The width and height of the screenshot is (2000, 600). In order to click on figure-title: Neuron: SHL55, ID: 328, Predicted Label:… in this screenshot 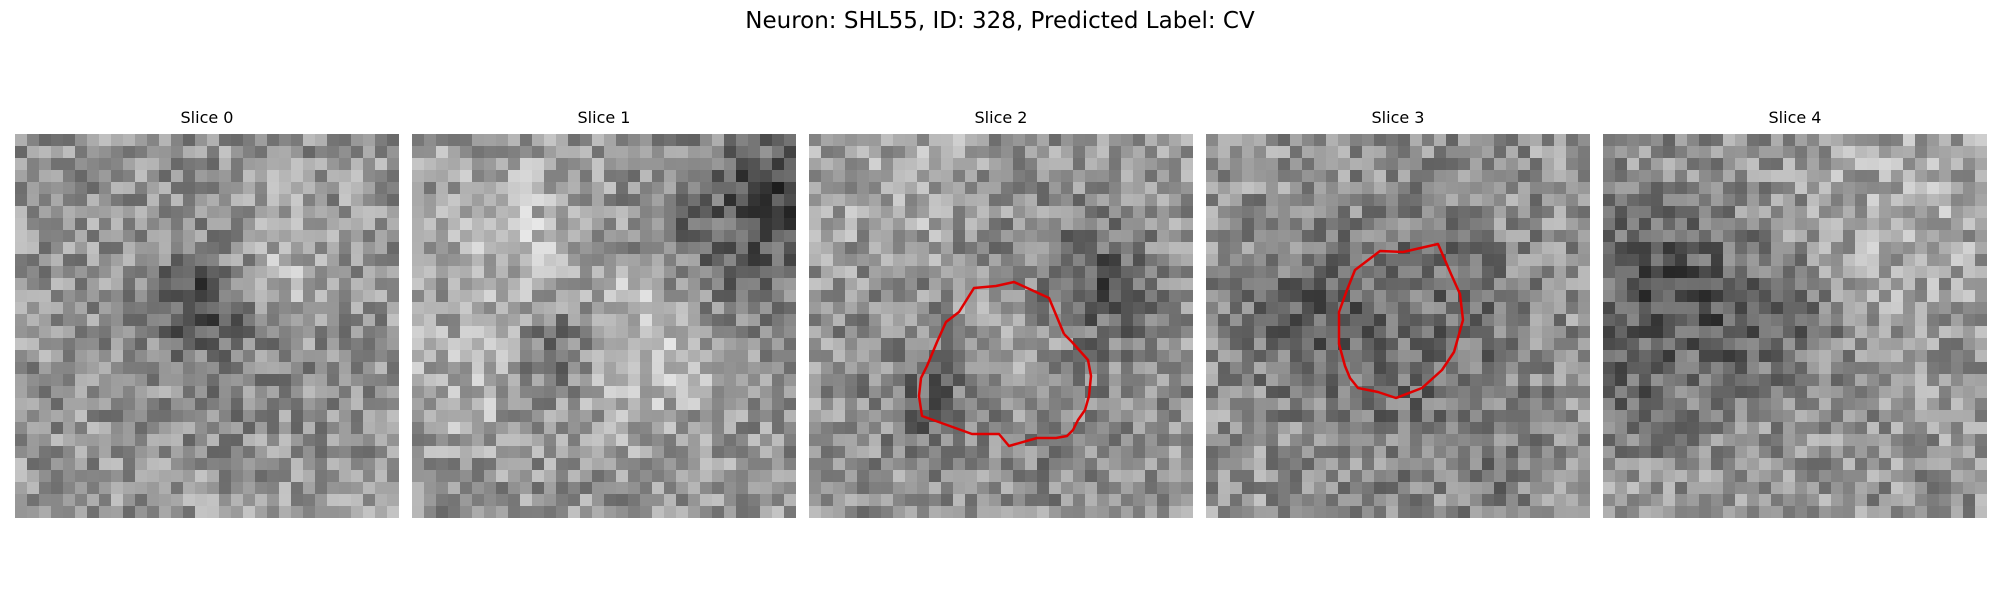, I will do `click(1000, 21)`.